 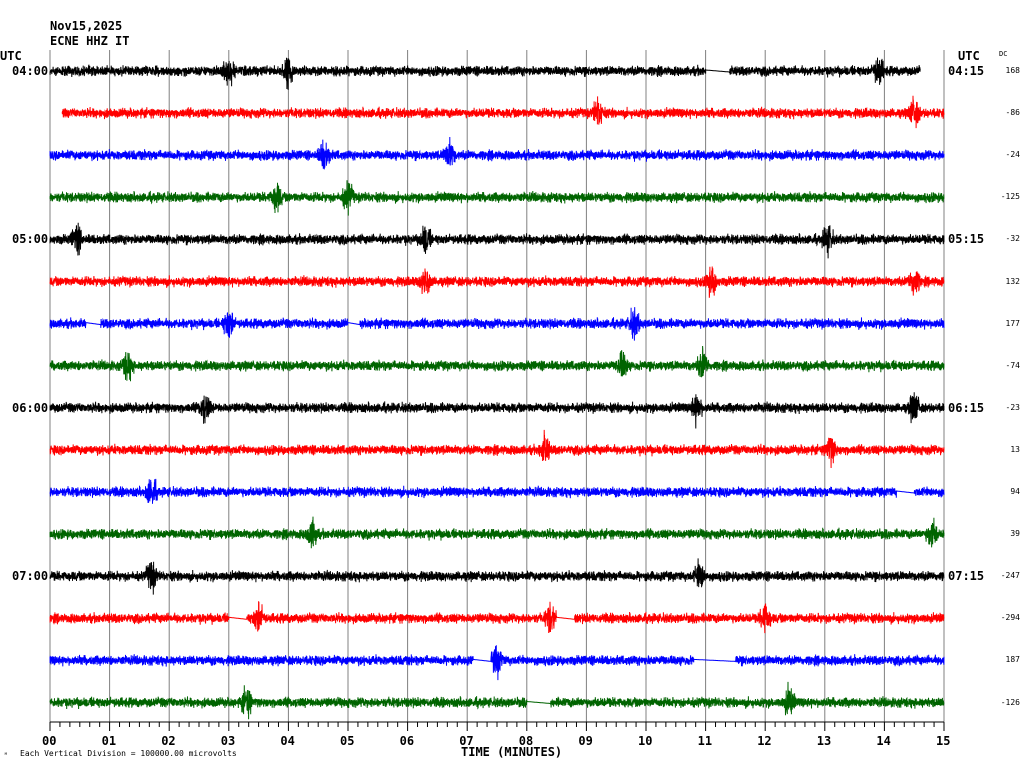 What do you see at coordinates (90, 41) in the screenshot?
I see `station-label: ECNE HHZ IT` at bounding box center [90, 41].